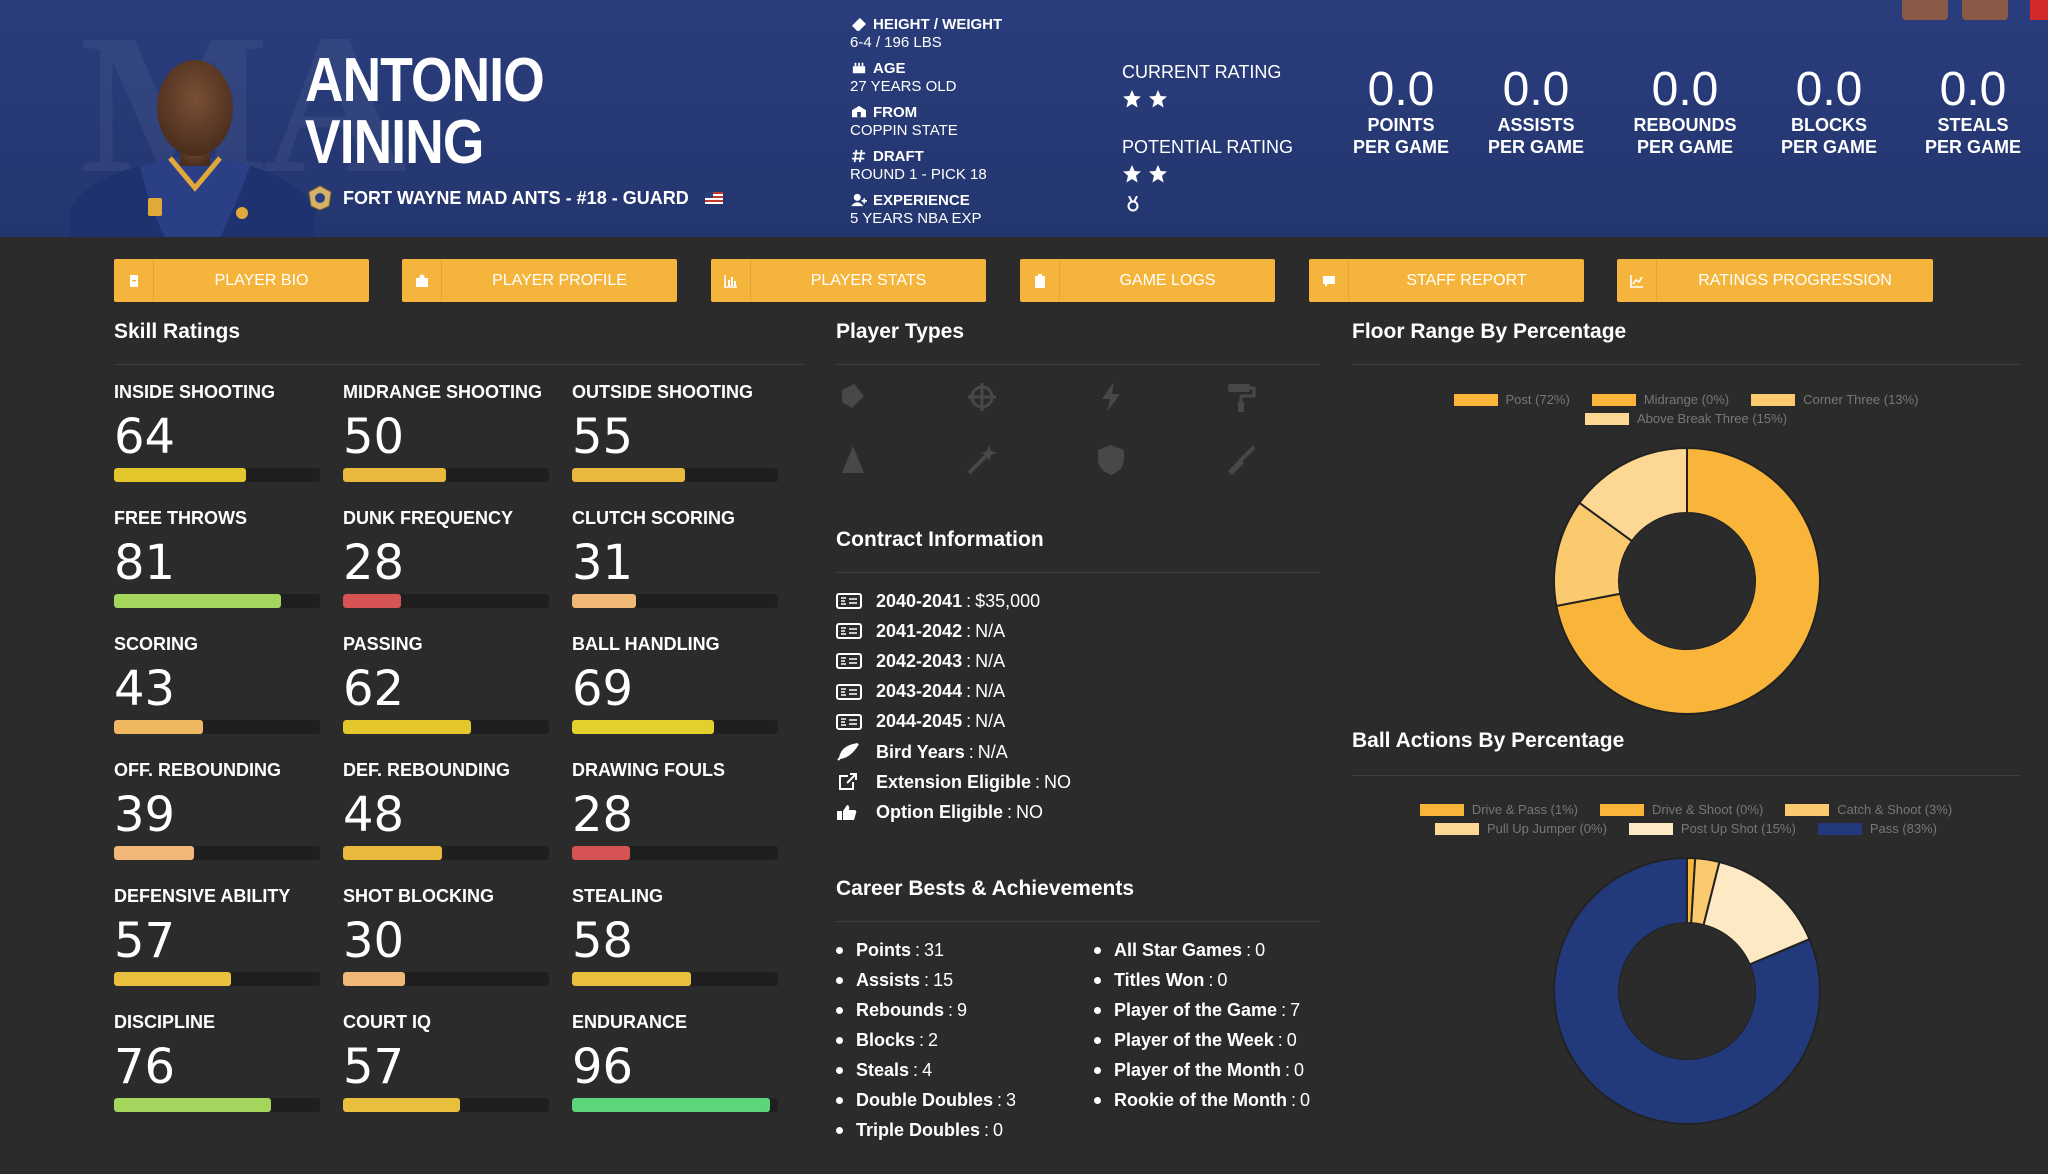 This screenshot has width=2048, height=1174. I want to click on stat-assists: 0.0 ASSISTS PER GAME, so click(1536, 112).